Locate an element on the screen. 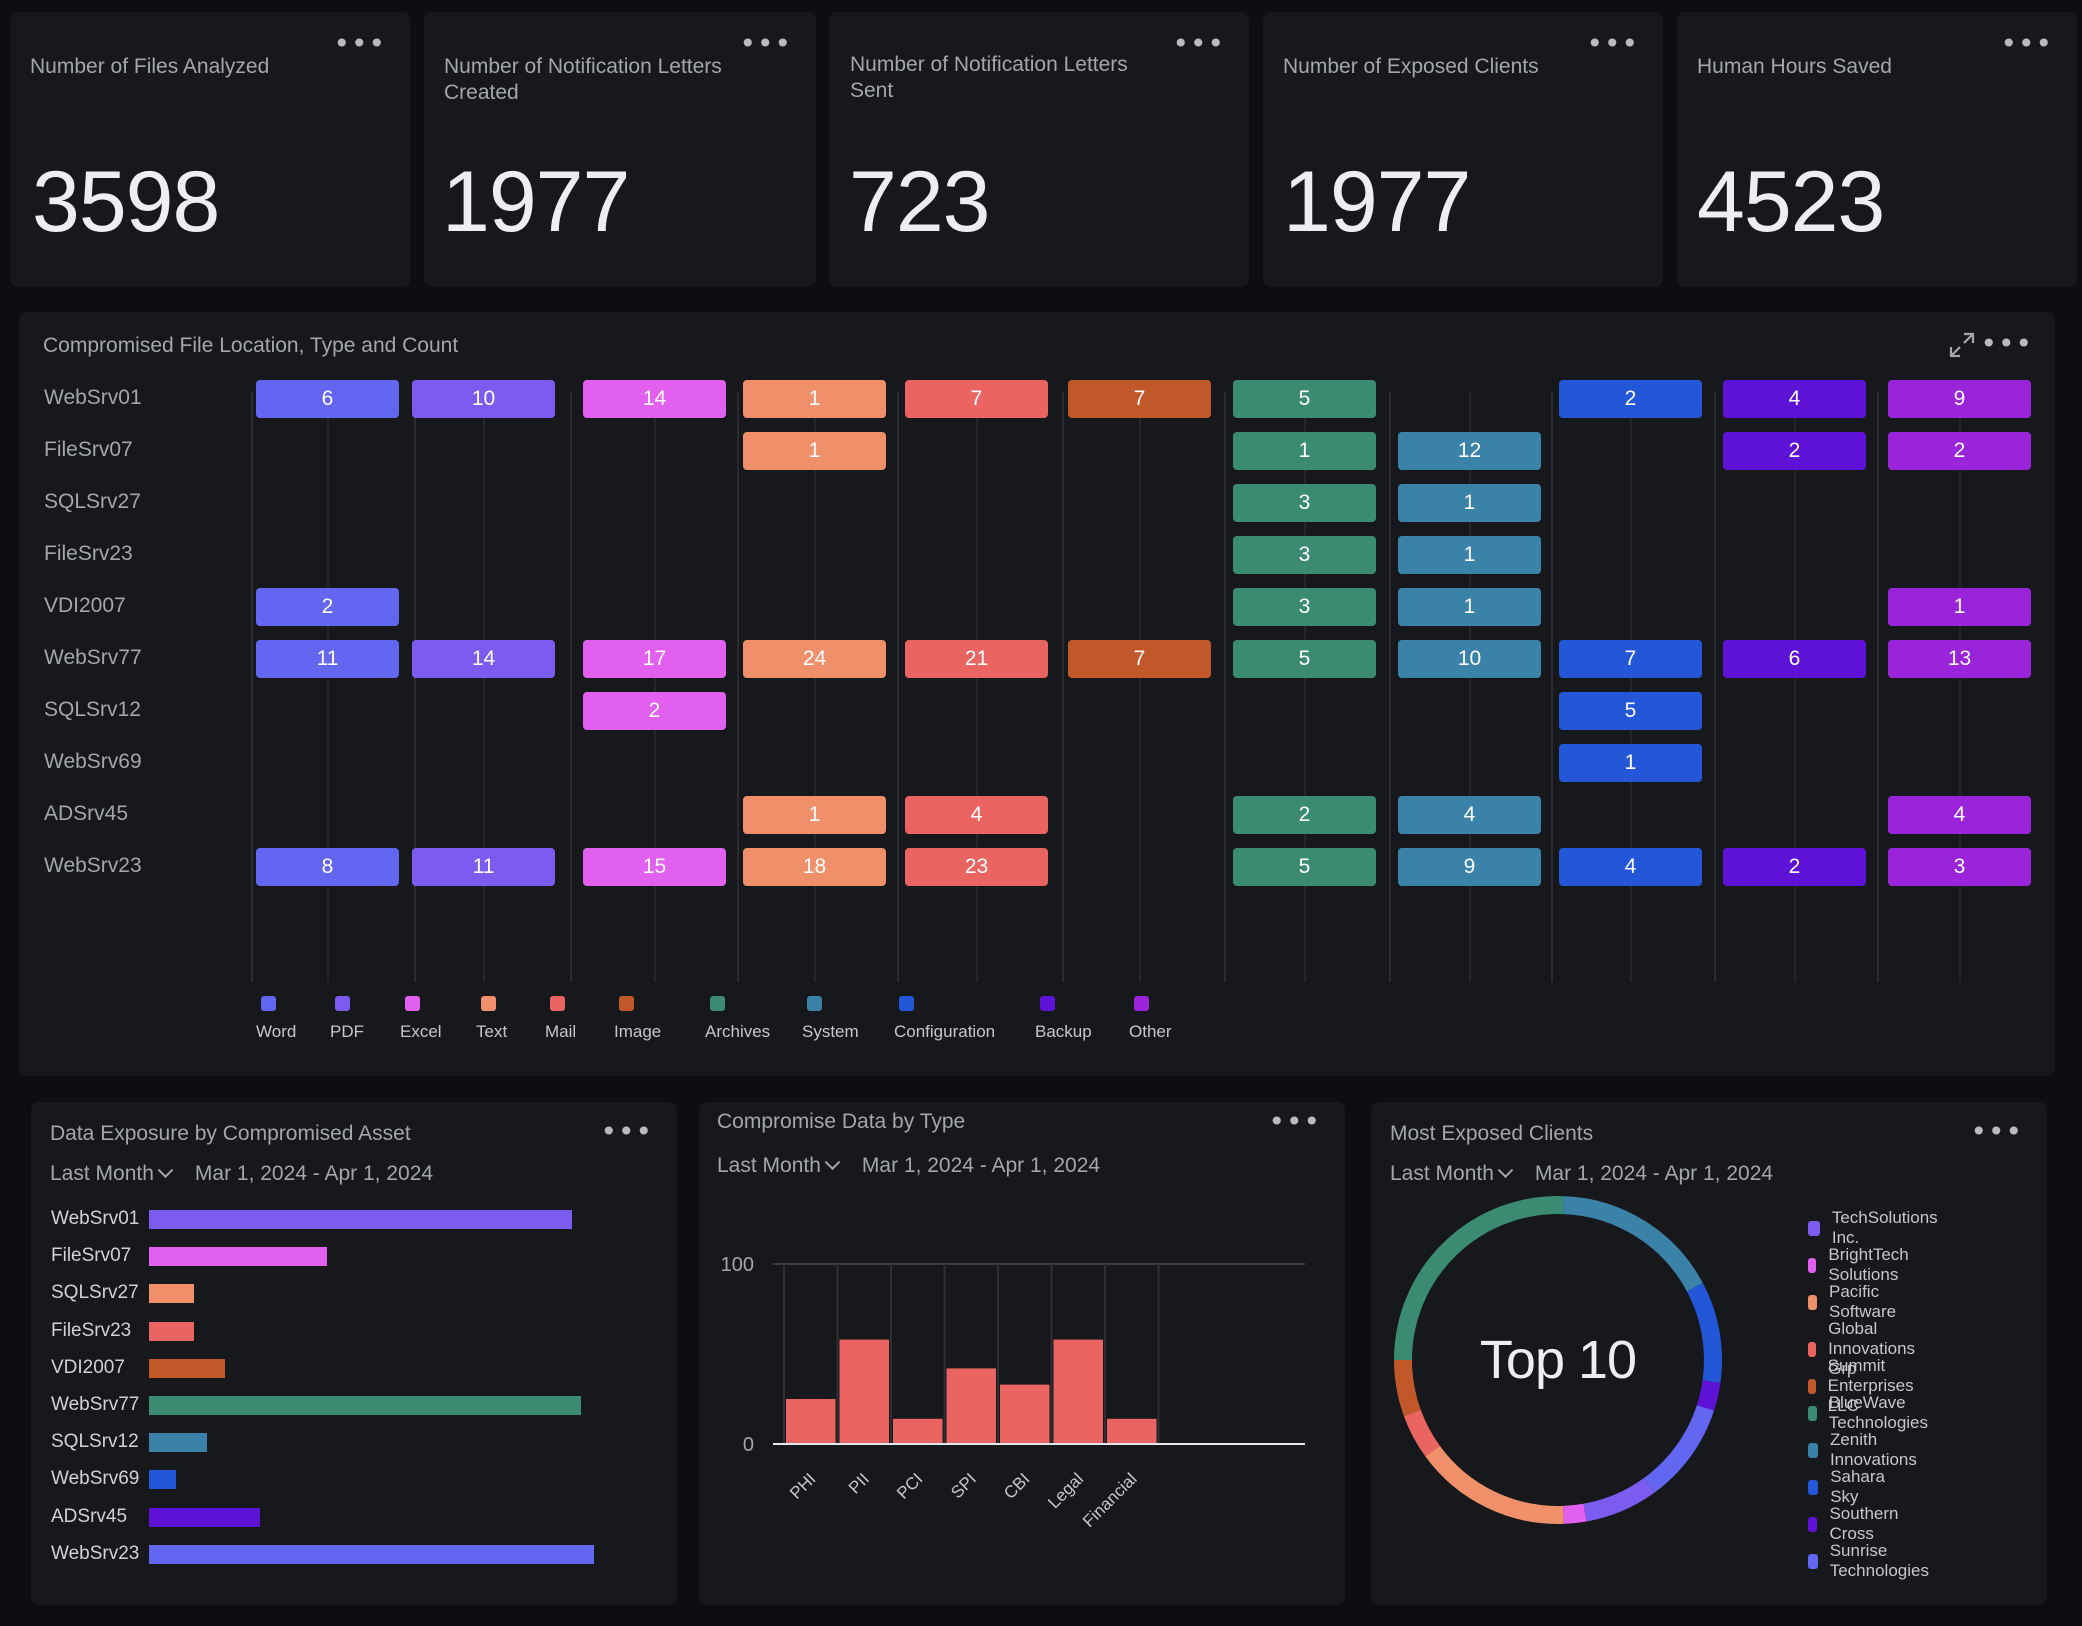  kpi-title: Number of Notification Letters Created is located at coordinates (583, 79).